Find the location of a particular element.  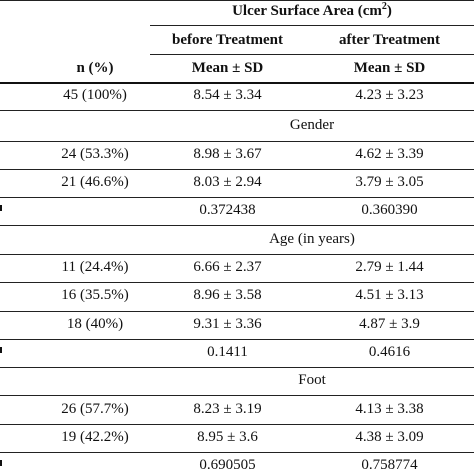

table-cell-after: 4.87 ± 3.9 is located at coordinates (389, 324).